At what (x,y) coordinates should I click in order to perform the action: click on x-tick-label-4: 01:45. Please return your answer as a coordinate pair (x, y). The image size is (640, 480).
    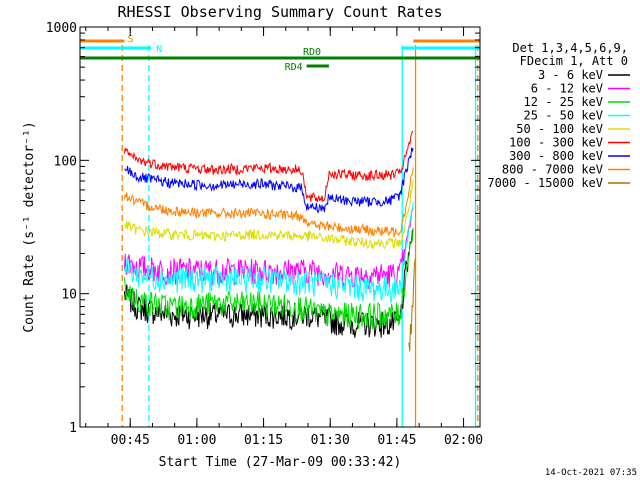
    Looking at the image, I should click on (396, 440).